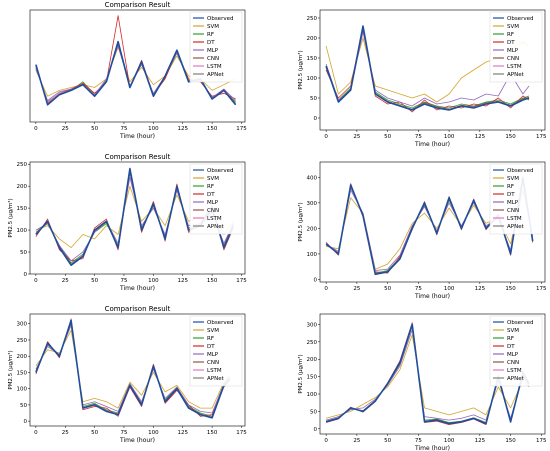  Describe the element at coordinates (541, 289) in the screenshot. I see `x-tick-label: 175` at that location.